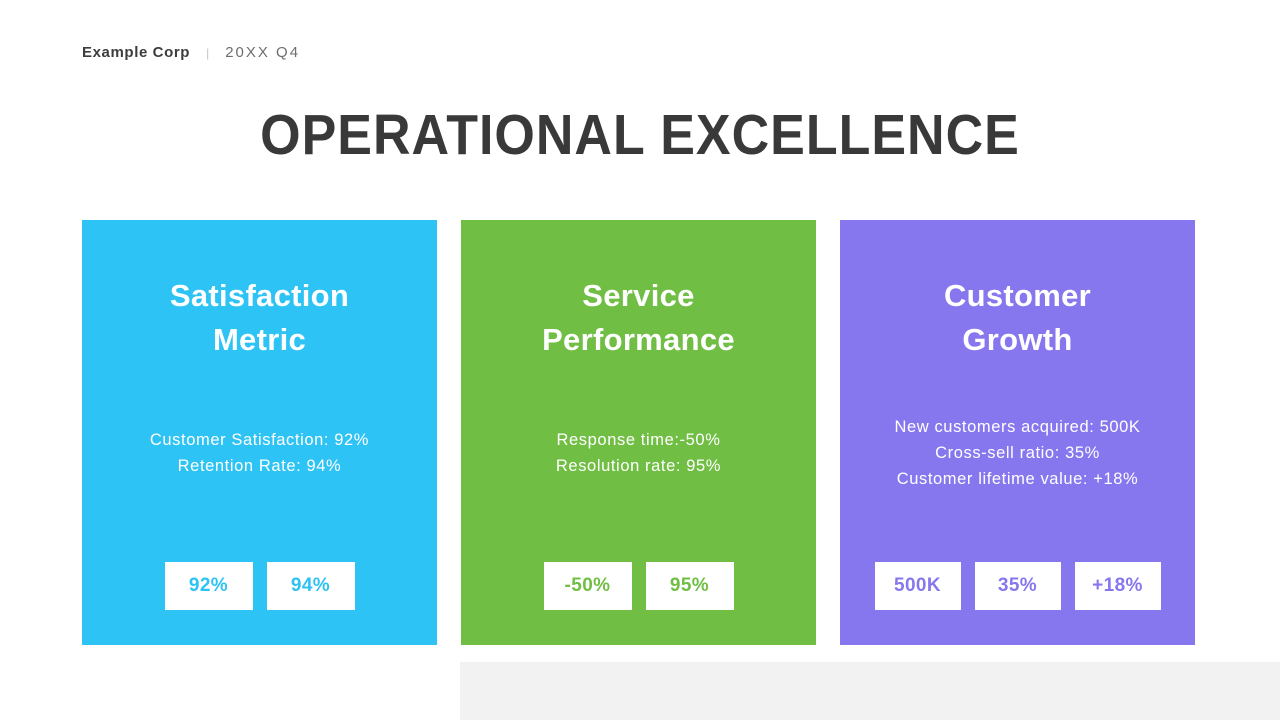 Image resolution: width=1280 pixels, height=720 pixels. What do you see at coordinates (1017, 318) in the screenshot?
I see `card-title: Customer Growth` at bounding box center [1017, 318].